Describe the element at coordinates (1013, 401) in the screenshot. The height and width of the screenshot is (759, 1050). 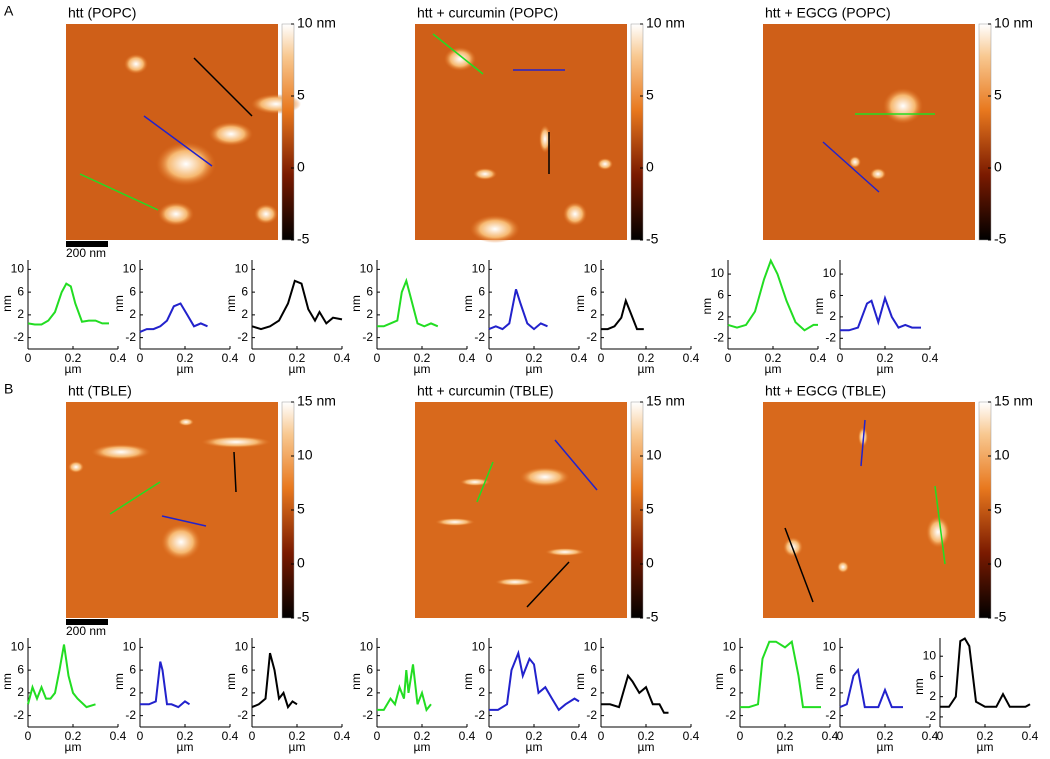
I see `colorbar-tick-label: 15 nm` at that location.